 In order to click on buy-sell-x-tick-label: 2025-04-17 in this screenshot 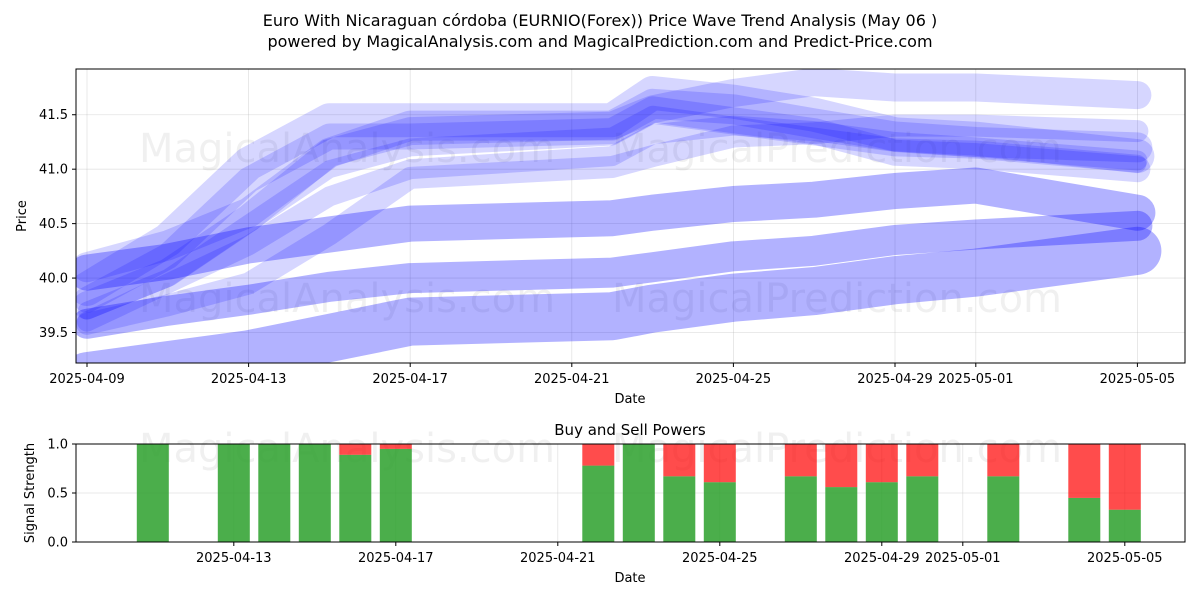, I will do `click(396, 558)`.